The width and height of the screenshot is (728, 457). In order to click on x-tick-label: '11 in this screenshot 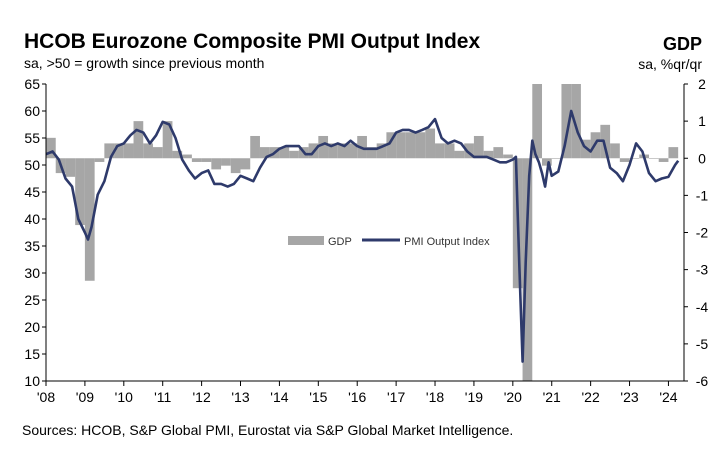, I will do `click(162, 397)`.